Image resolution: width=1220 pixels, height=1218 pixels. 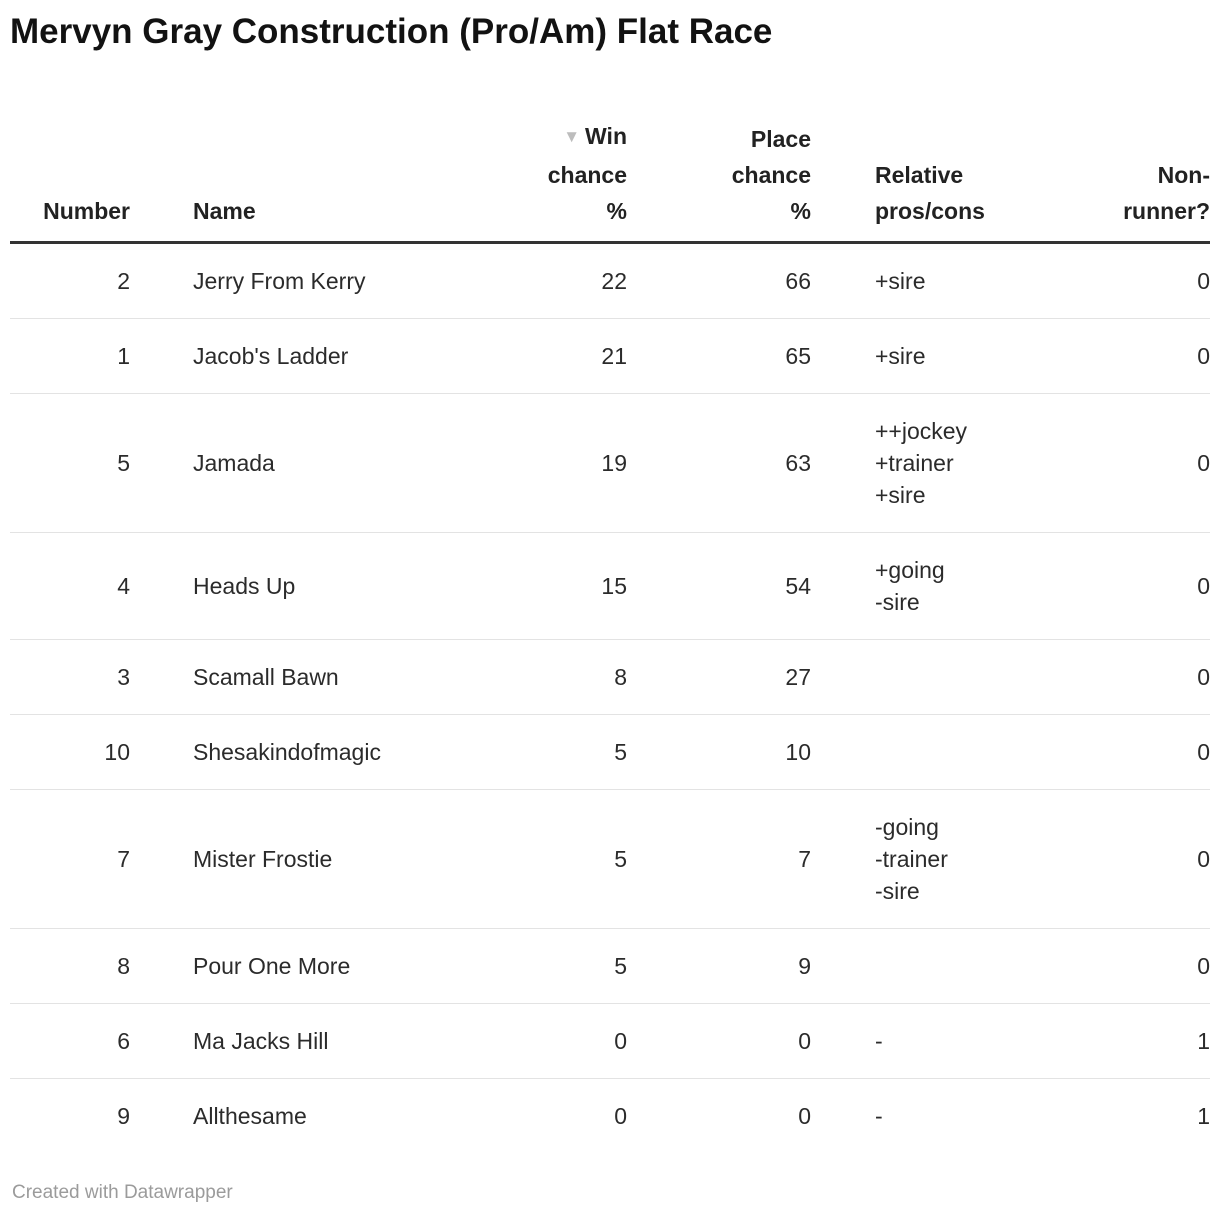 What do you see at coordinates (719, 752) in the screenshot?
I see `cell-place-chance: 10` at bounding box center [719, 752].